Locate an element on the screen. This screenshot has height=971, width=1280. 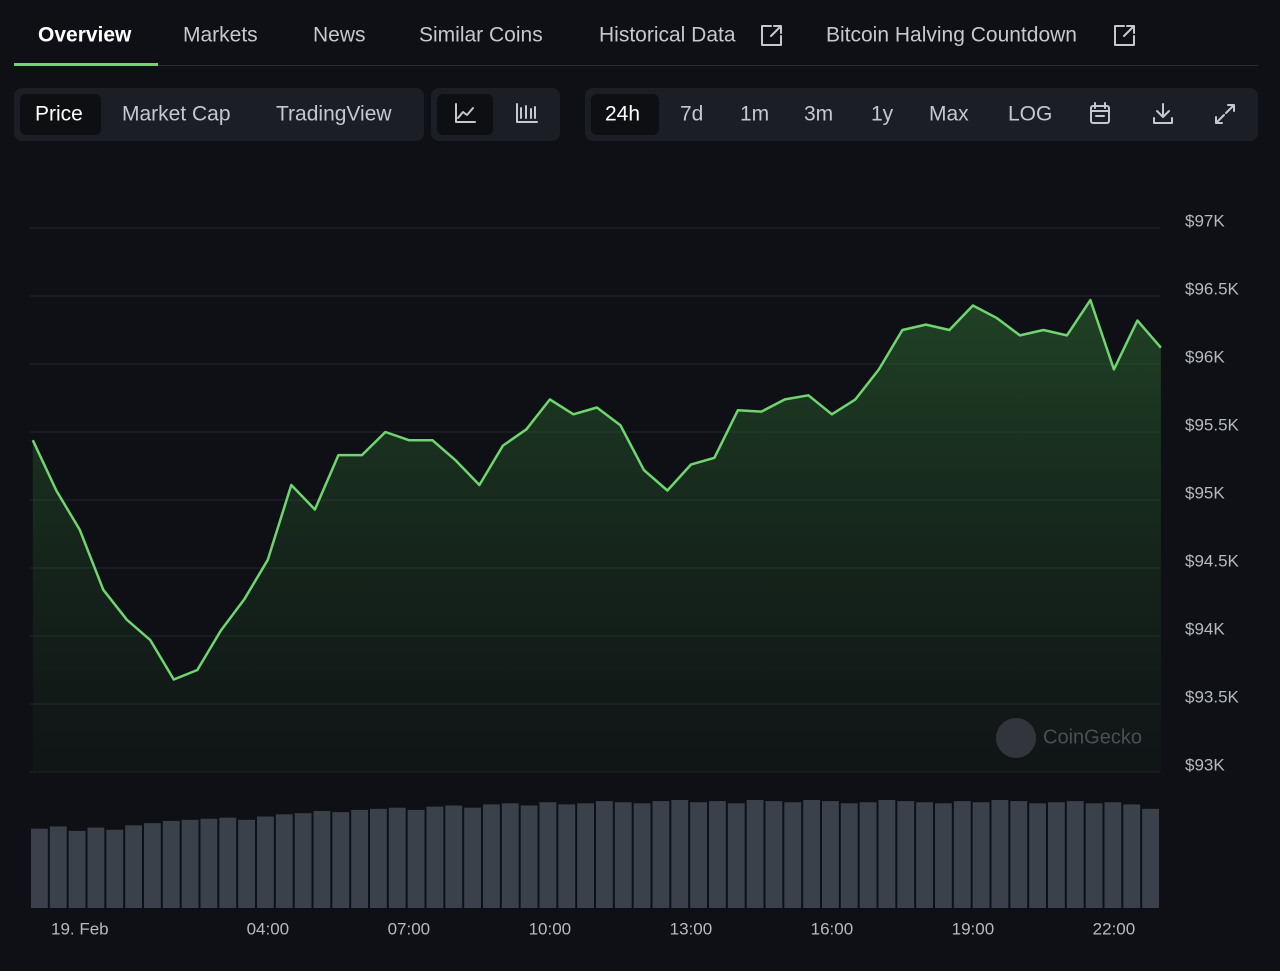
y-tick-label: $95.5K is located at coordinates (1212, 424).